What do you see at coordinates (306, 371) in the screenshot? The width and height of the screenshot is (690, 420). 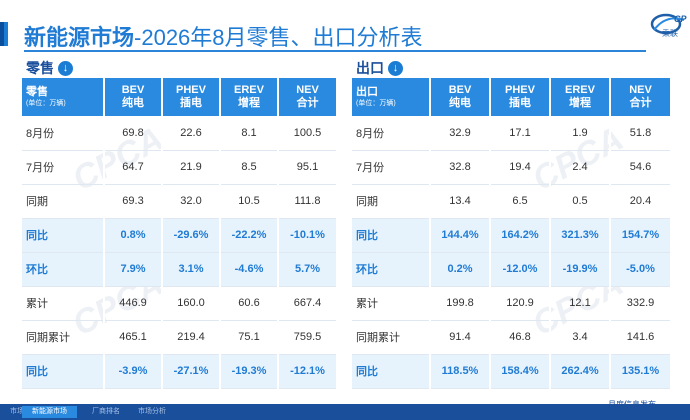 I see `table-cell: -12.1%` at bounding box center [306, 371].